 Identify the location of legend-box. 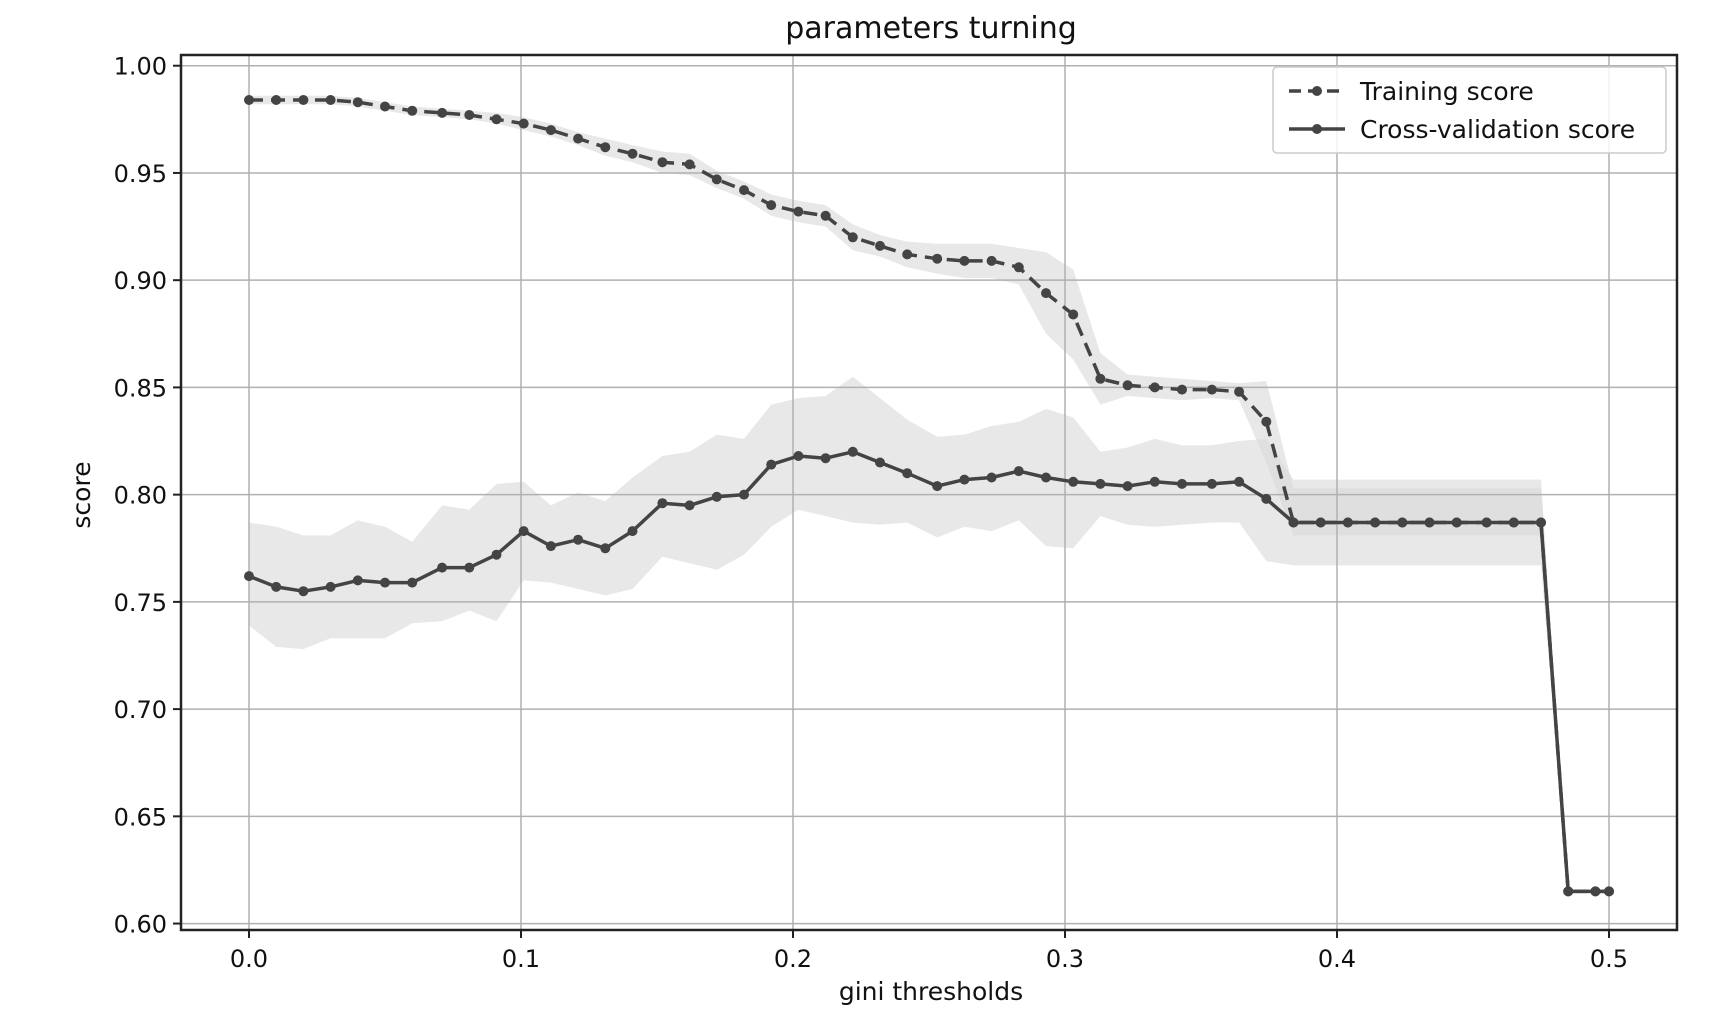
(1469, 110).